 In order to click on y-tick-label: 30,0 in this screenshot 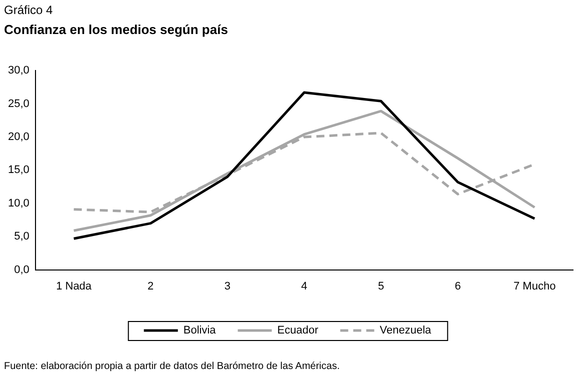, I will do `click(19, 70)`.